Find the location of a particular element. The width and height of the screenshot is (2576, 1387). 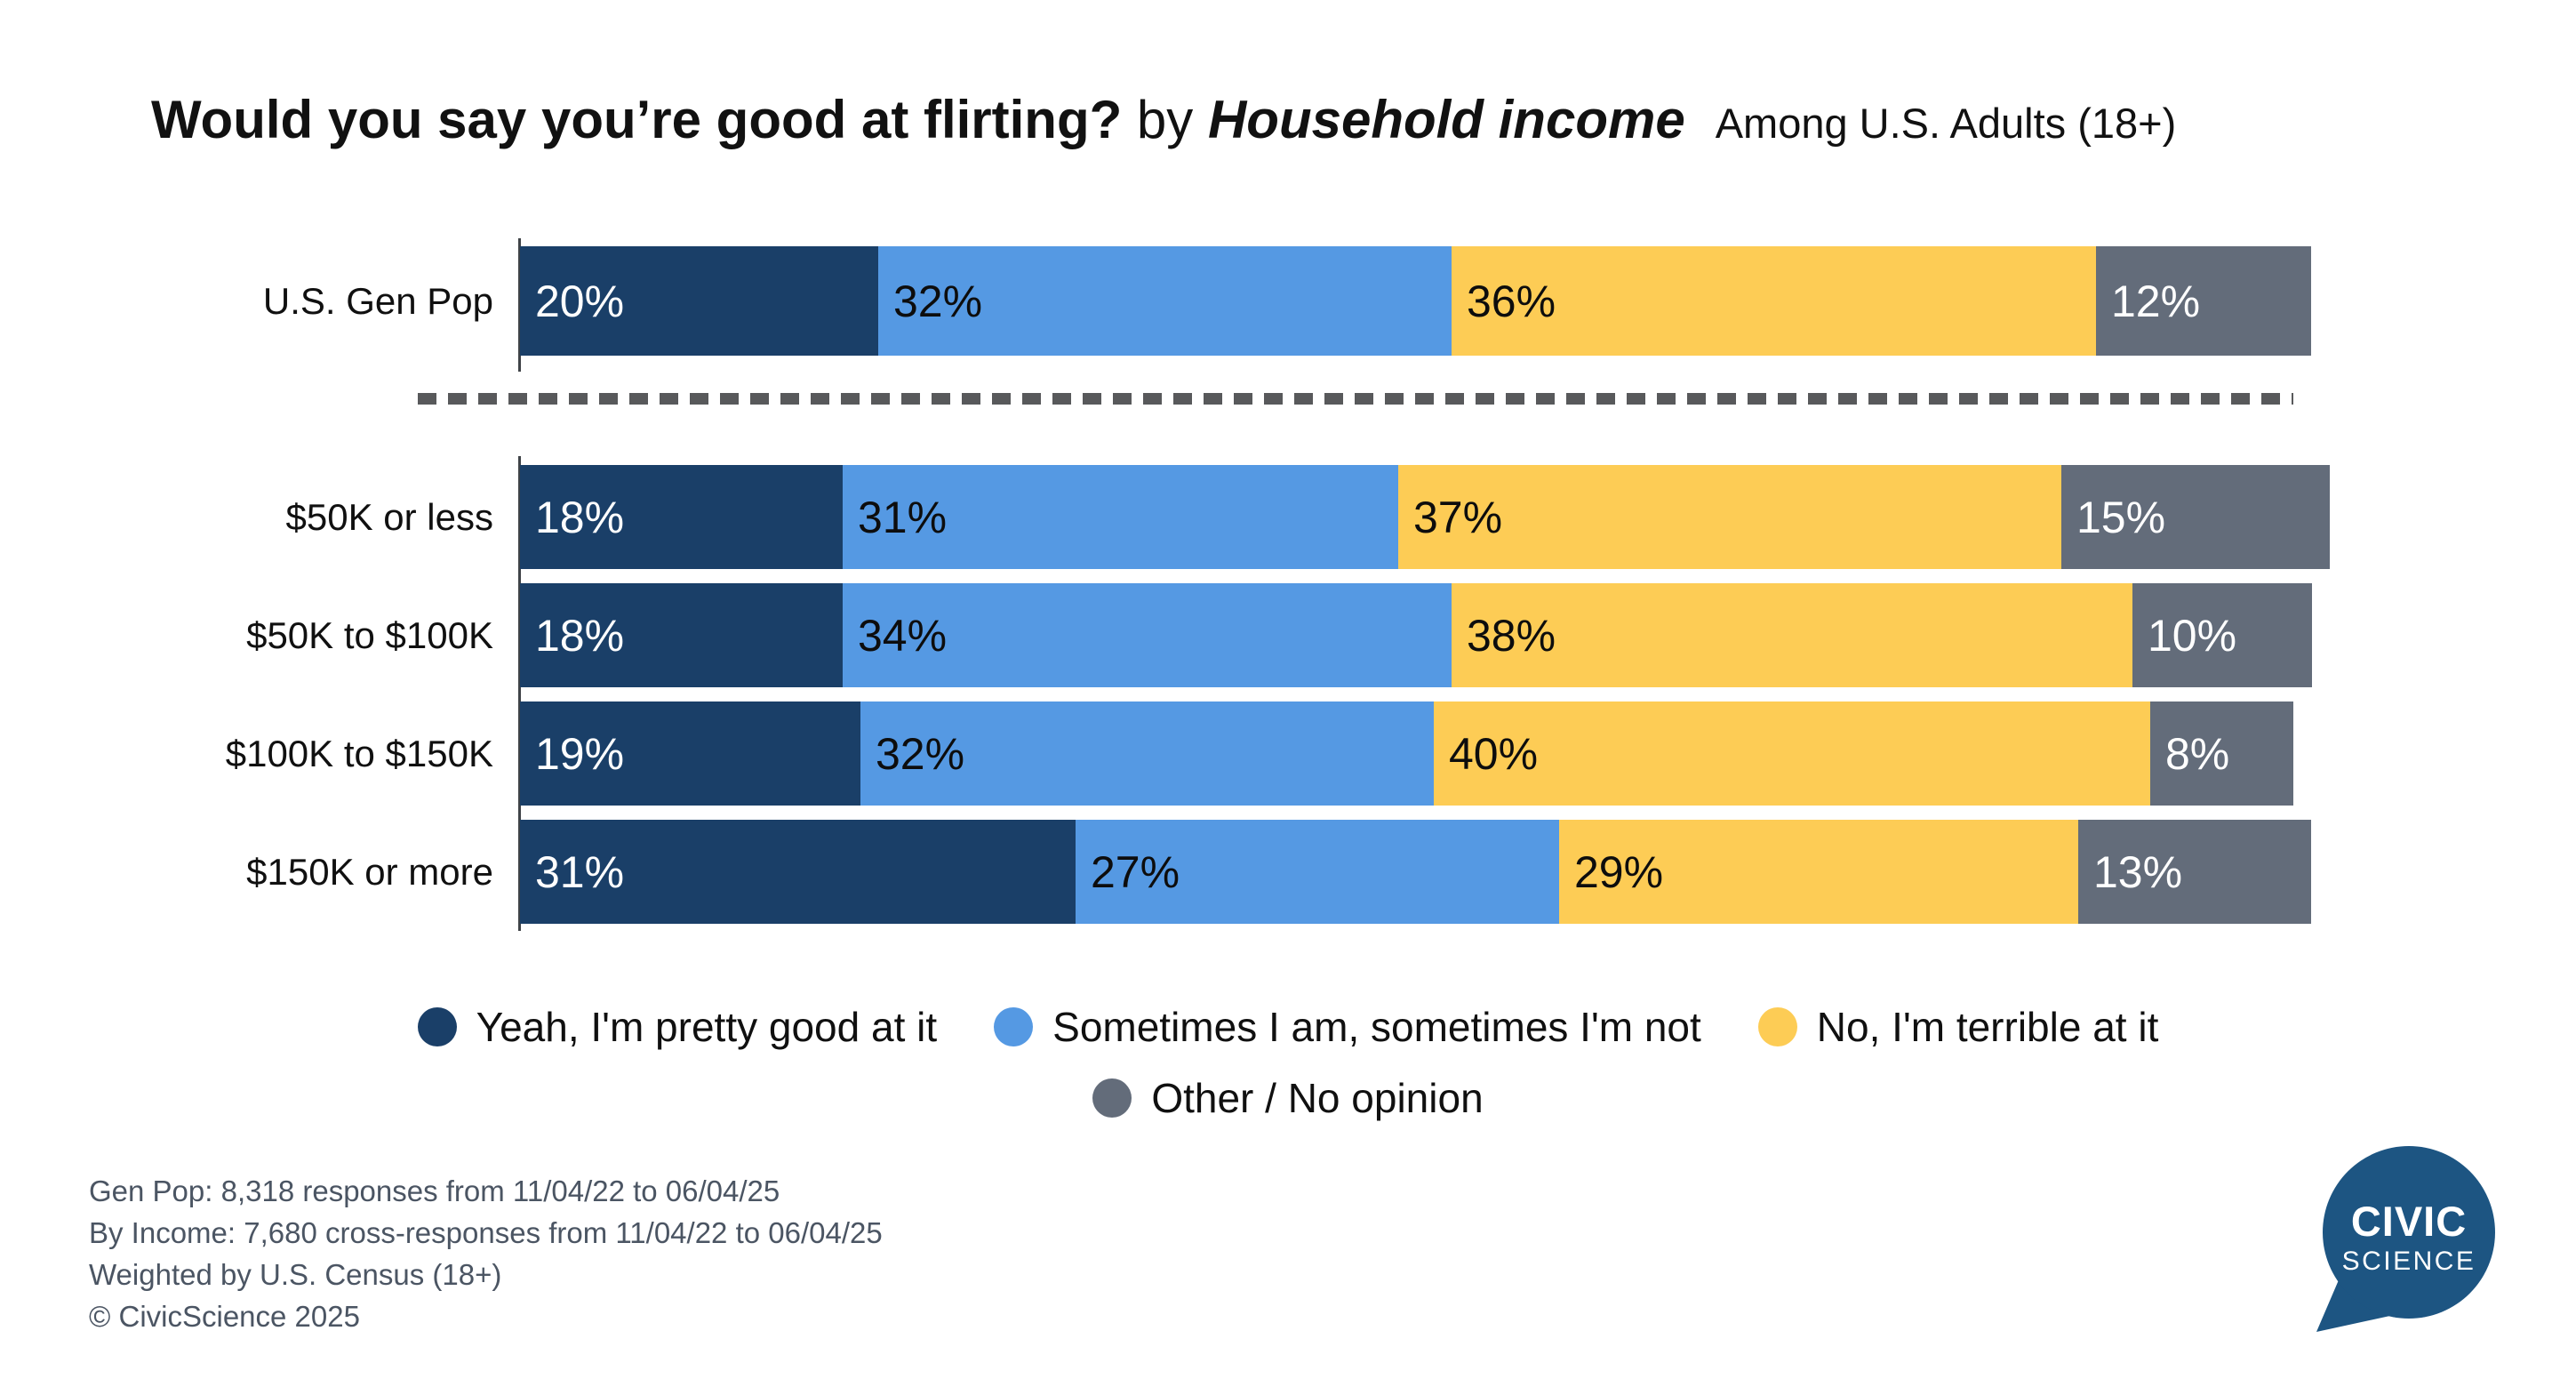

bar-segment: 15% is located at coordinates (2195, 517).